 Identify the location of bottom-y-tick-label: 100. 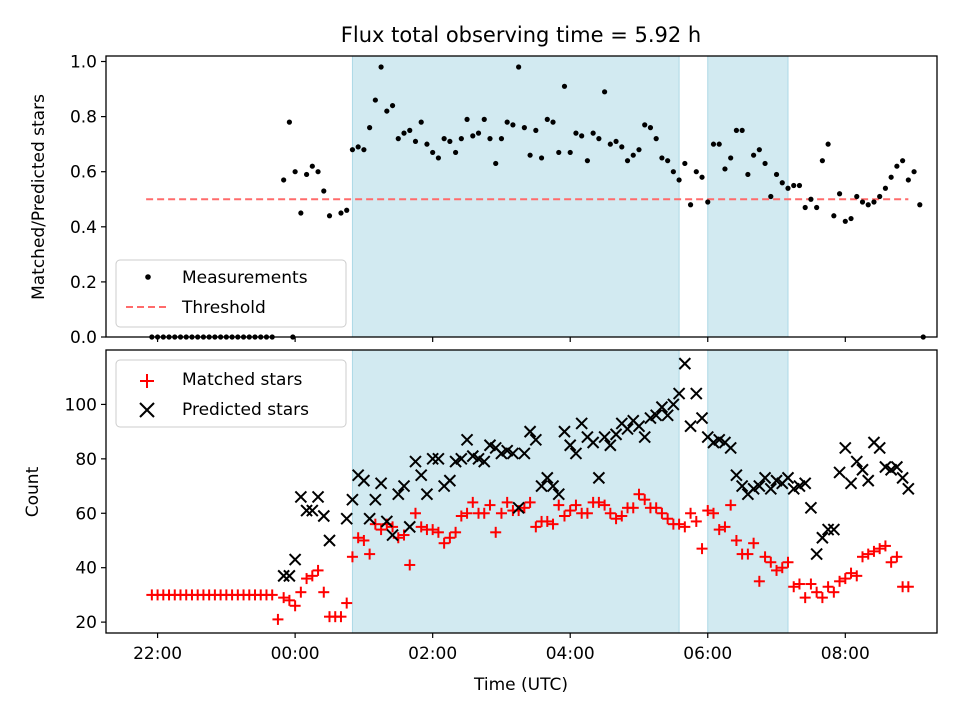
(81, 405).